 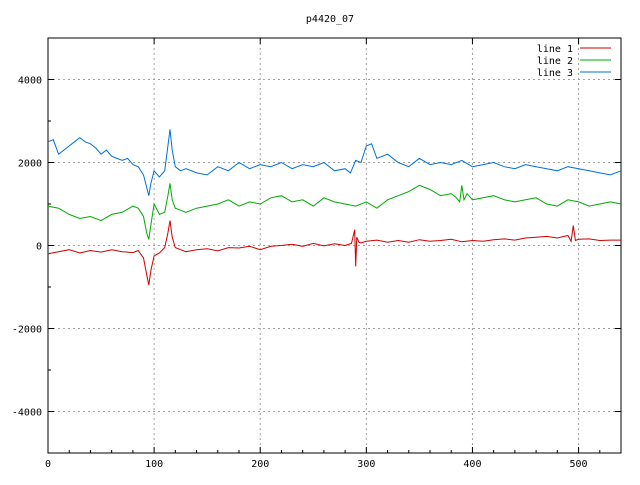 What do you see at coordinates (48, 464) in the screenshot?
I see `x-tick-label: 0` at bounding box center [48, 464].